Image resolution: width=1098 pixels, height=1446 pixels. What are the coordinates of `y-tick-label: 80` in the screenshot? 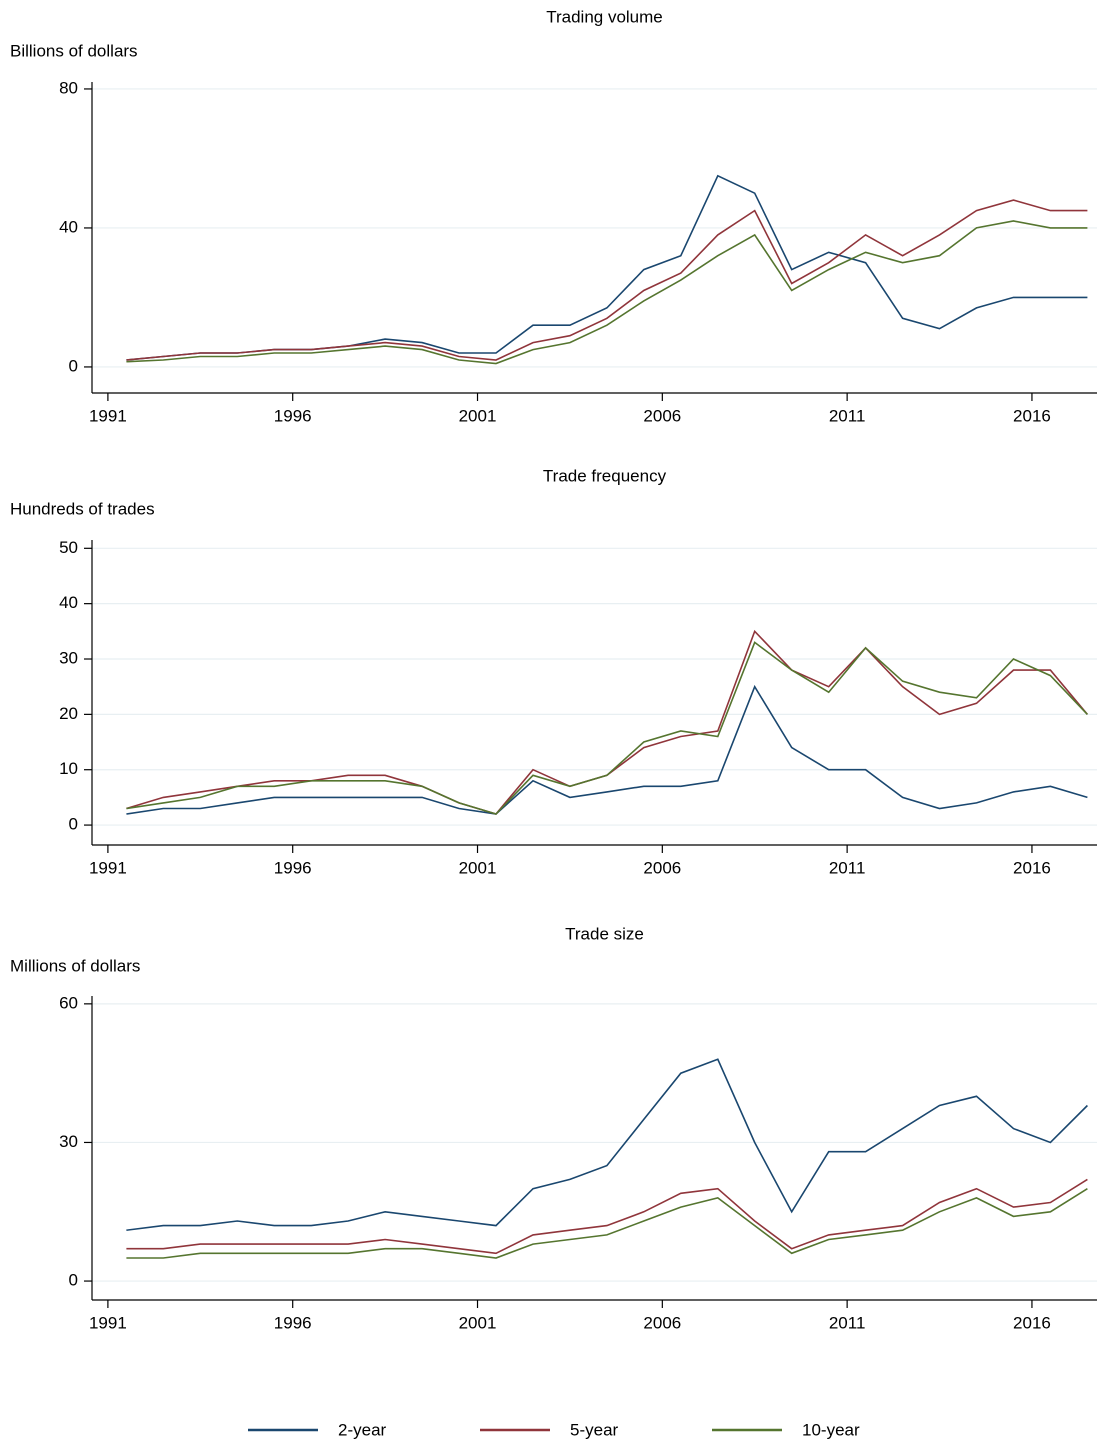 It's located at (68, 87).